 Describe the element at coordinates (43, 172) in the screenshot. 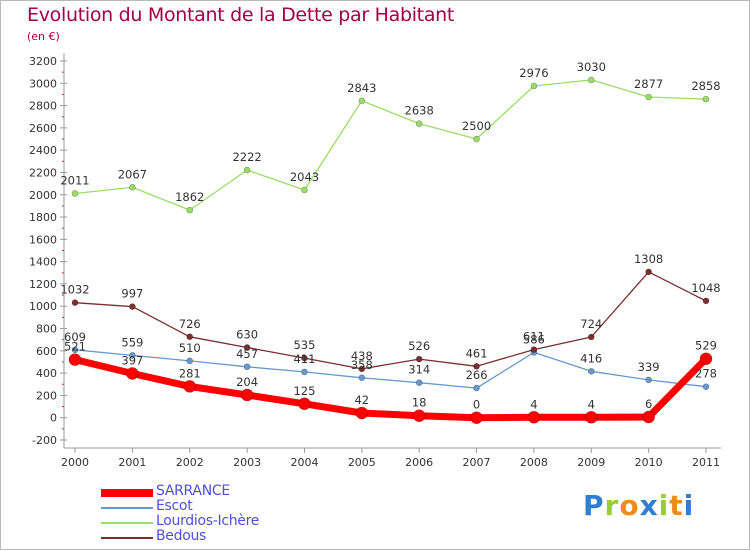

I see `y-tick-label: 2200` at that location.